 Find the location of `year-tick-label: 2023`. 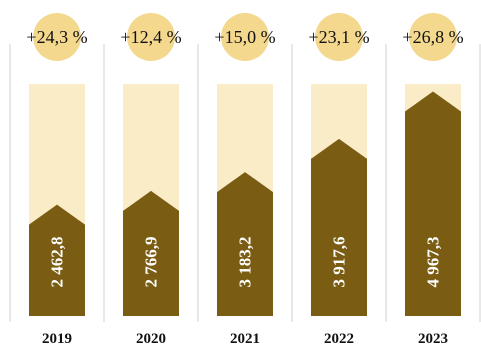

year-tick-label: 2023 is located at coordinates (433, 339).